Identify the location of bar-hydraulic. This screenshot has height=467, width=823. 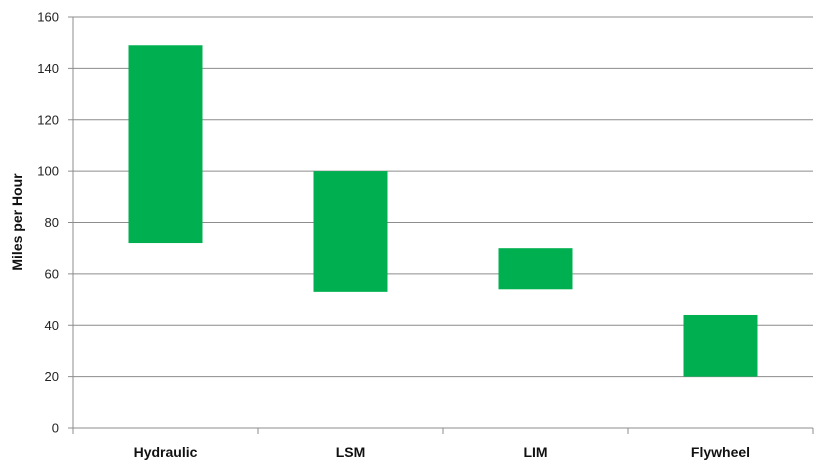
(165, 144).